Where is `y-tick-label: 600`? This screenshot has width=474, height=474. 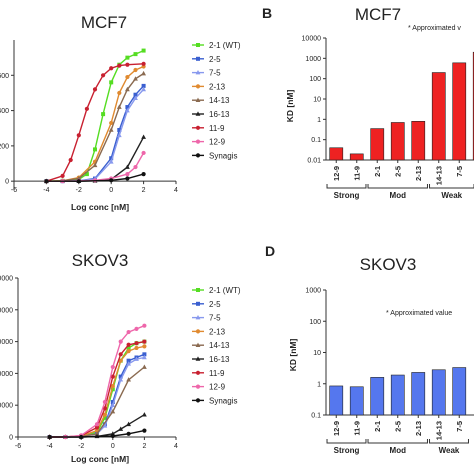 y-tick-label: 600 is located at coordinates (4, 76).